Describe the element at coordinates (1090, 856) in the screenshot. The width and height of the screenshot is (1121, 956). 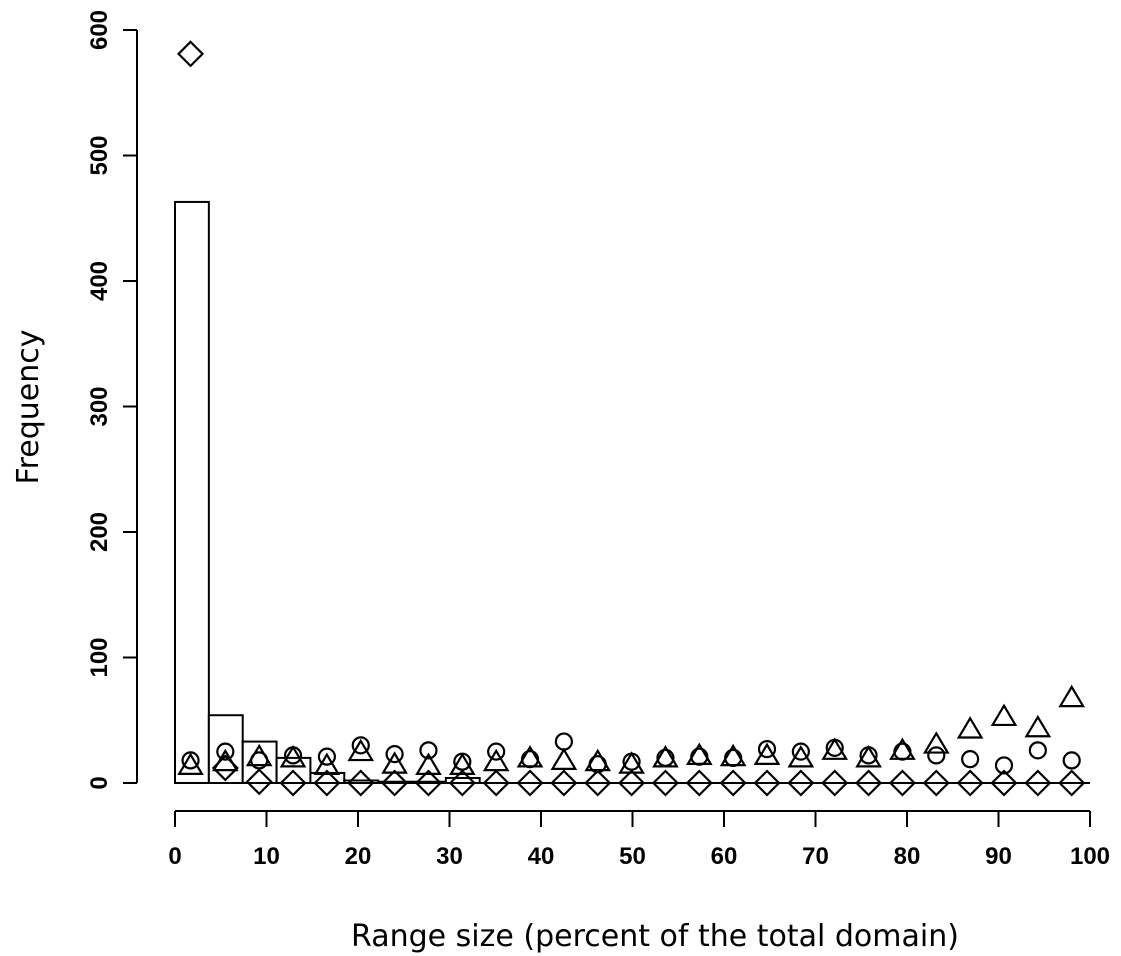
I see `x-tick-label: 100` at that location.